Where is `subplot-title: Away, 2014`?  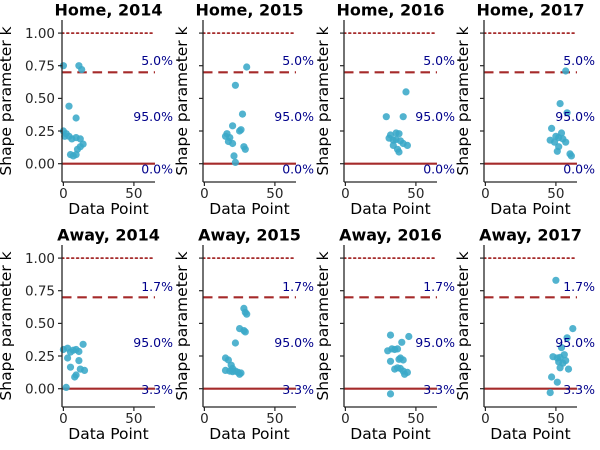
subplot-title: Away, 2014 is located at coordinates (108, 235).